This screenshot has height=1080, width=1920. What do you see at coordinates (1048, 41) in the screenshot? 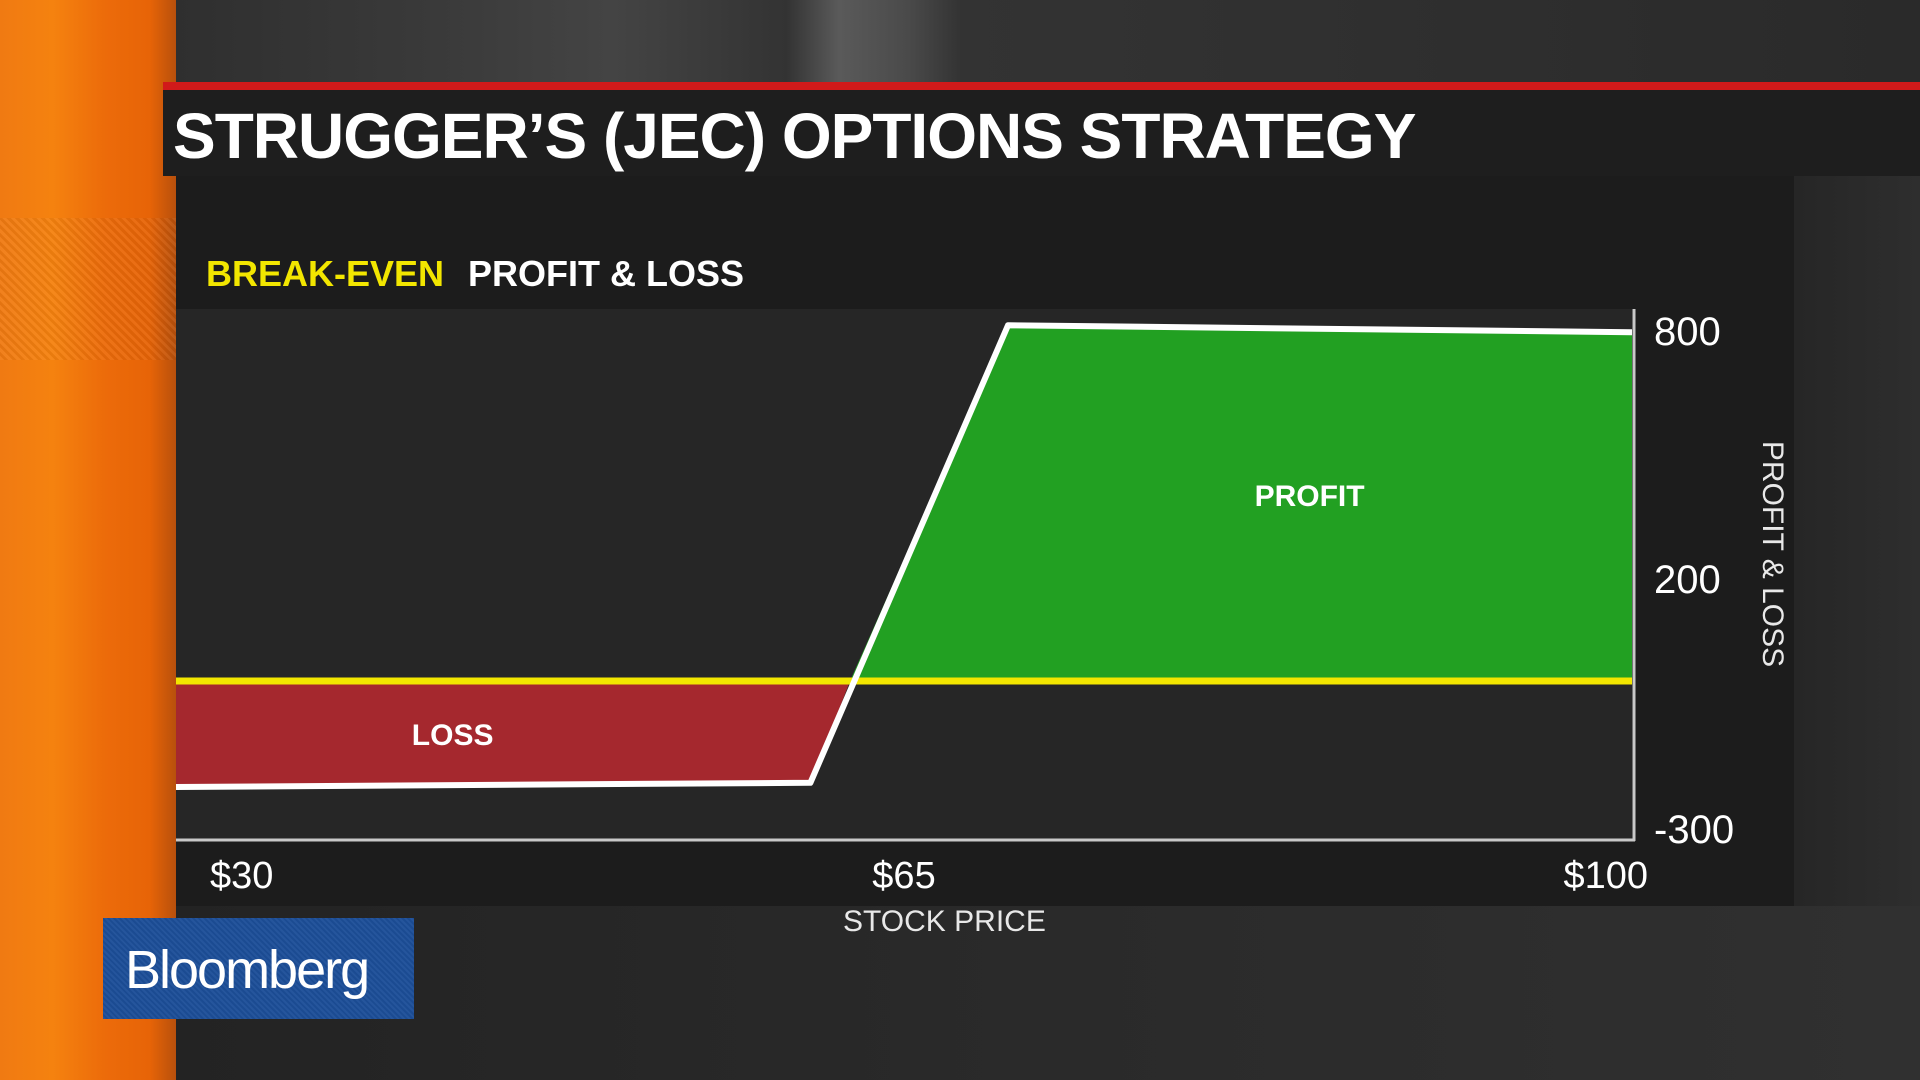
I see `background-top` at bounding box center [1048, 41].